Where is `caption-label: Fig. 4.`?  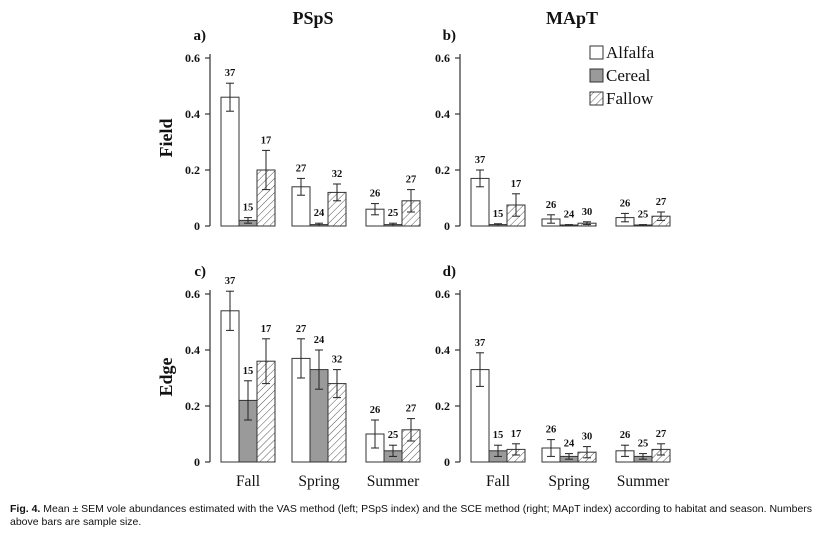
caption-label: Fig. 4. is located at coordinates (25, 509).